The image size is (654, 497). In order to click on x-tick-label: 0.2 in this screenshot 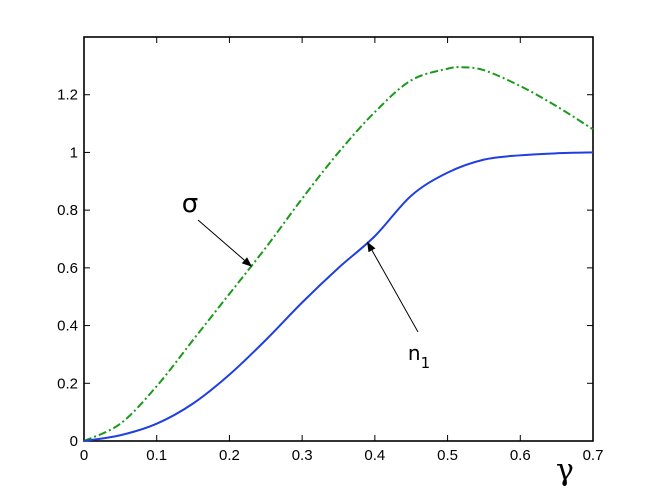, I will do `click(229, 455)`.